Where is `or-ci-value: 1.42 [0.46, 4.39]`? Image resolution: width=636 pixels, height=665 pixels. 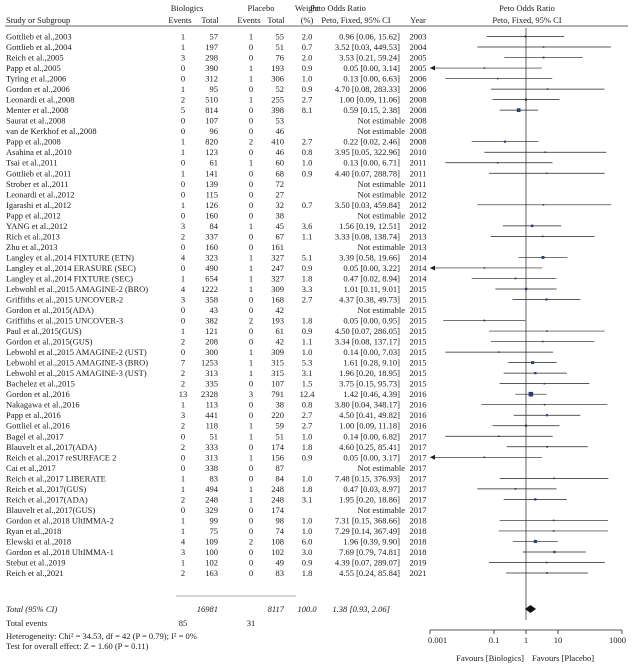
or-ci-value: 1.42 [0.46, 4.39] is located at coordinates (371, 394).